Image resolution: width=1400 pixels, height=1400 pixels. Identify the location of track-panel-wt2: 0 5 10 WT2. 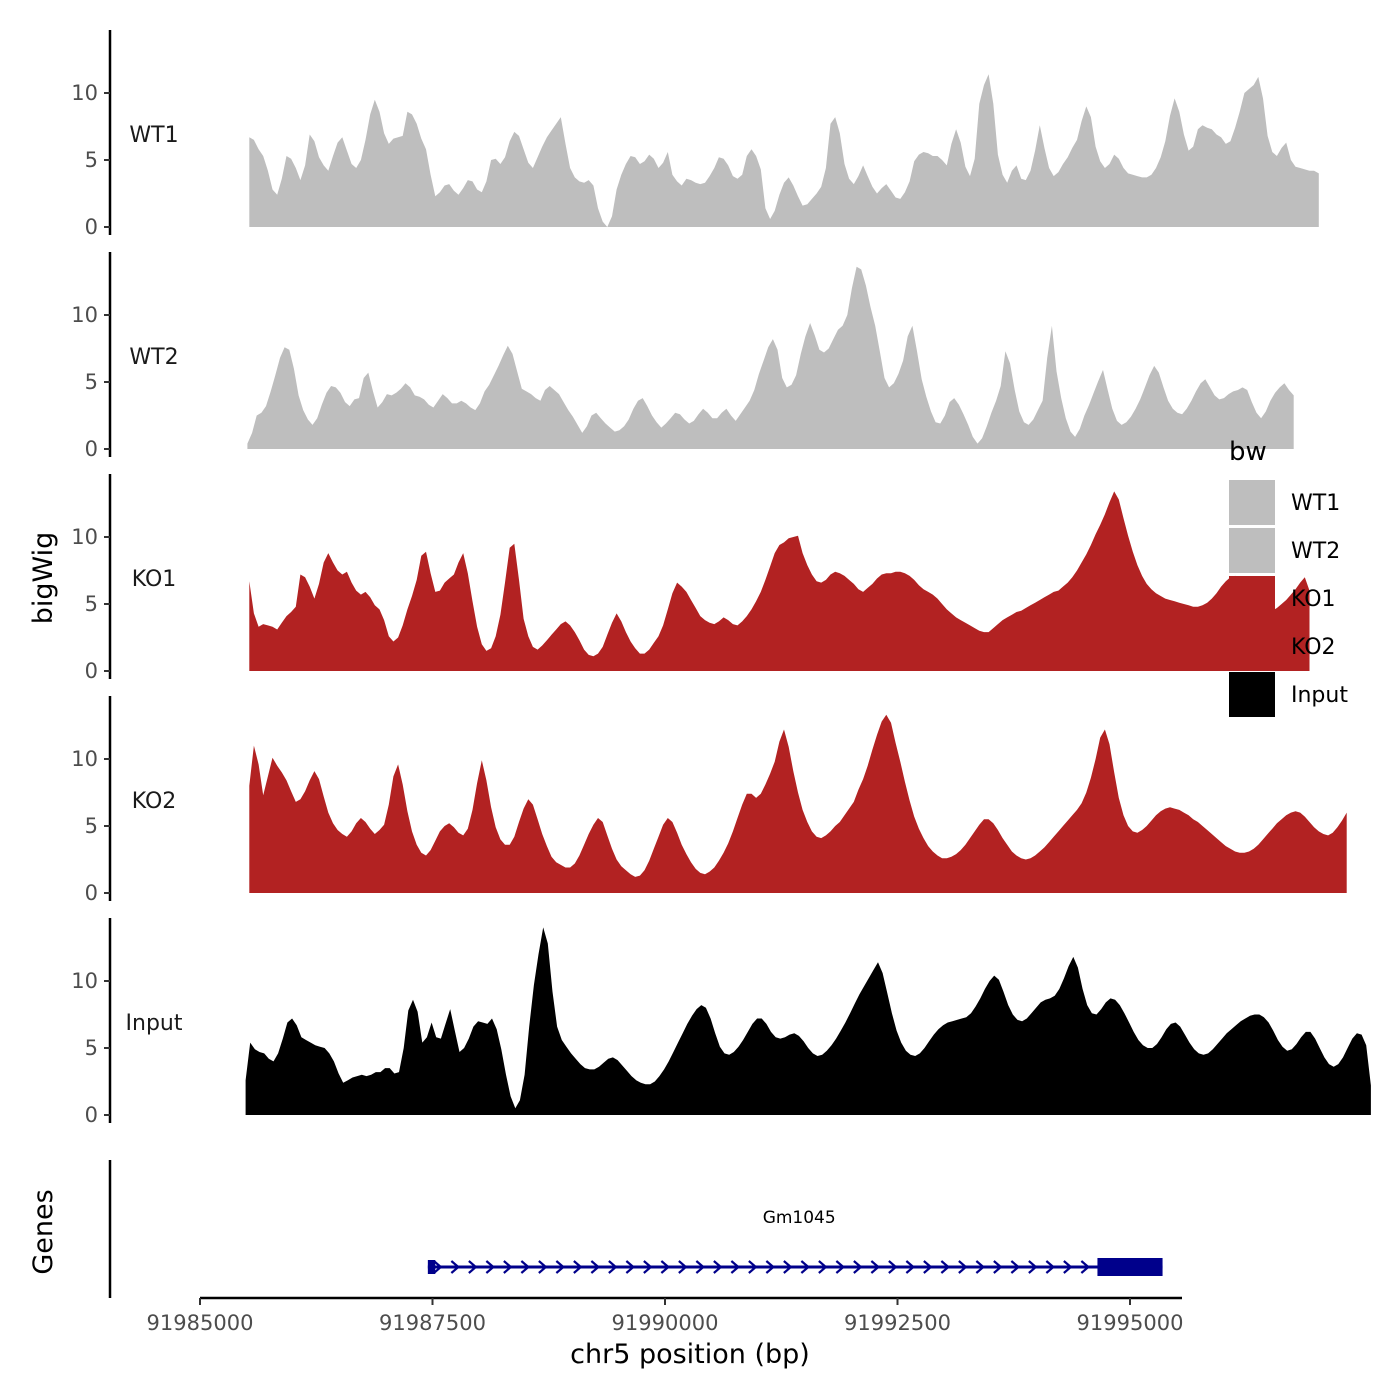
(682, 356).